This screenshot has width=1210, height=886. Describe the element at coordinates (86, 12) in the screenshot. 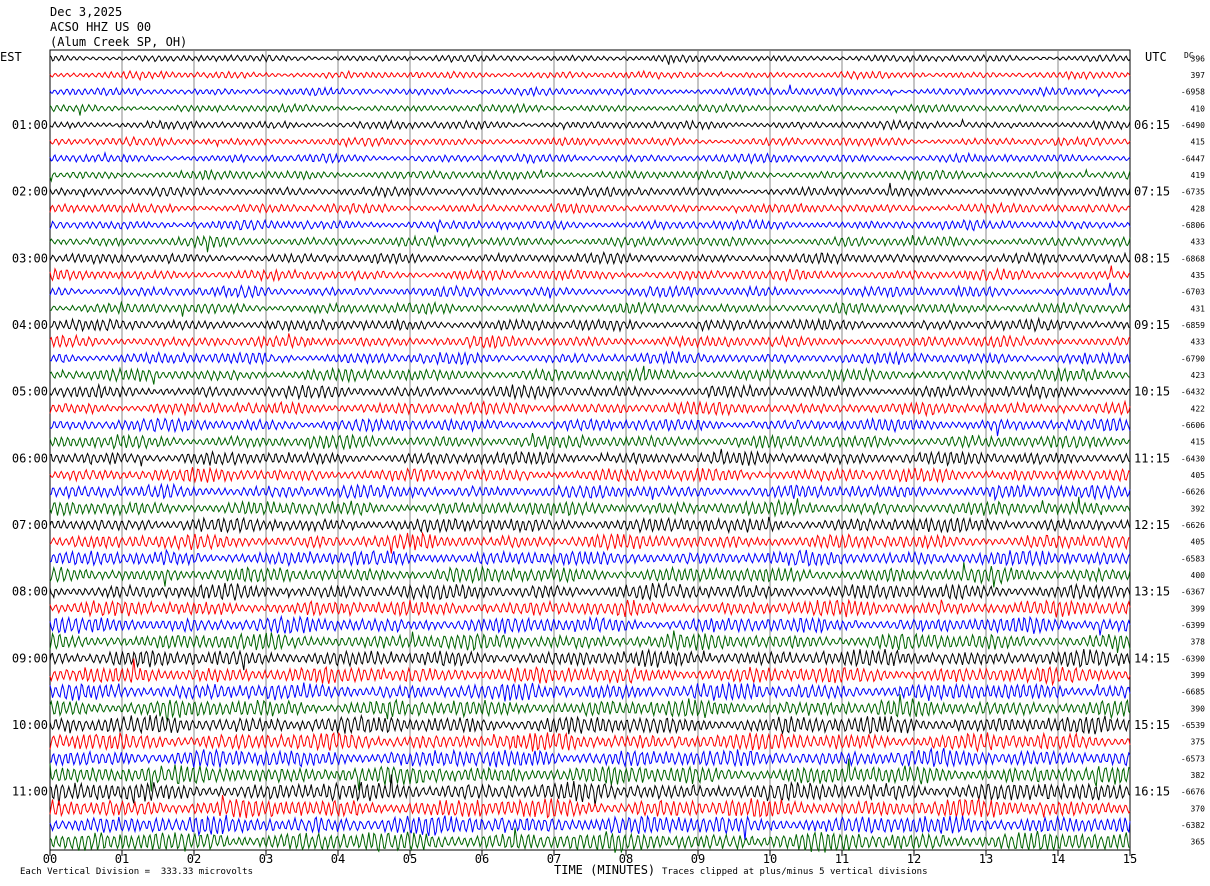

I see `plot-date: Dec 3,2025` at that location.